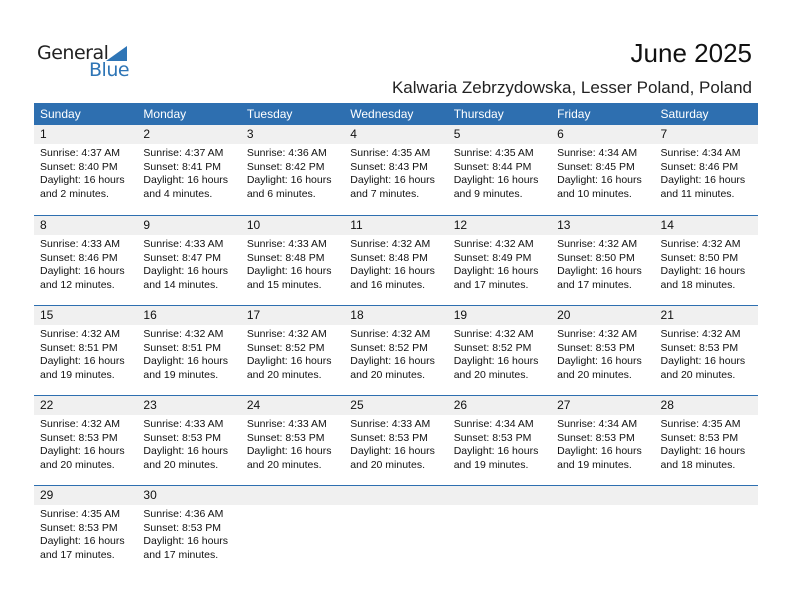 This screenshot has height=612, width=792. Describe the element at coordinates (73, 53) in the screenshot. I see `logo-text-general: General` at that location.